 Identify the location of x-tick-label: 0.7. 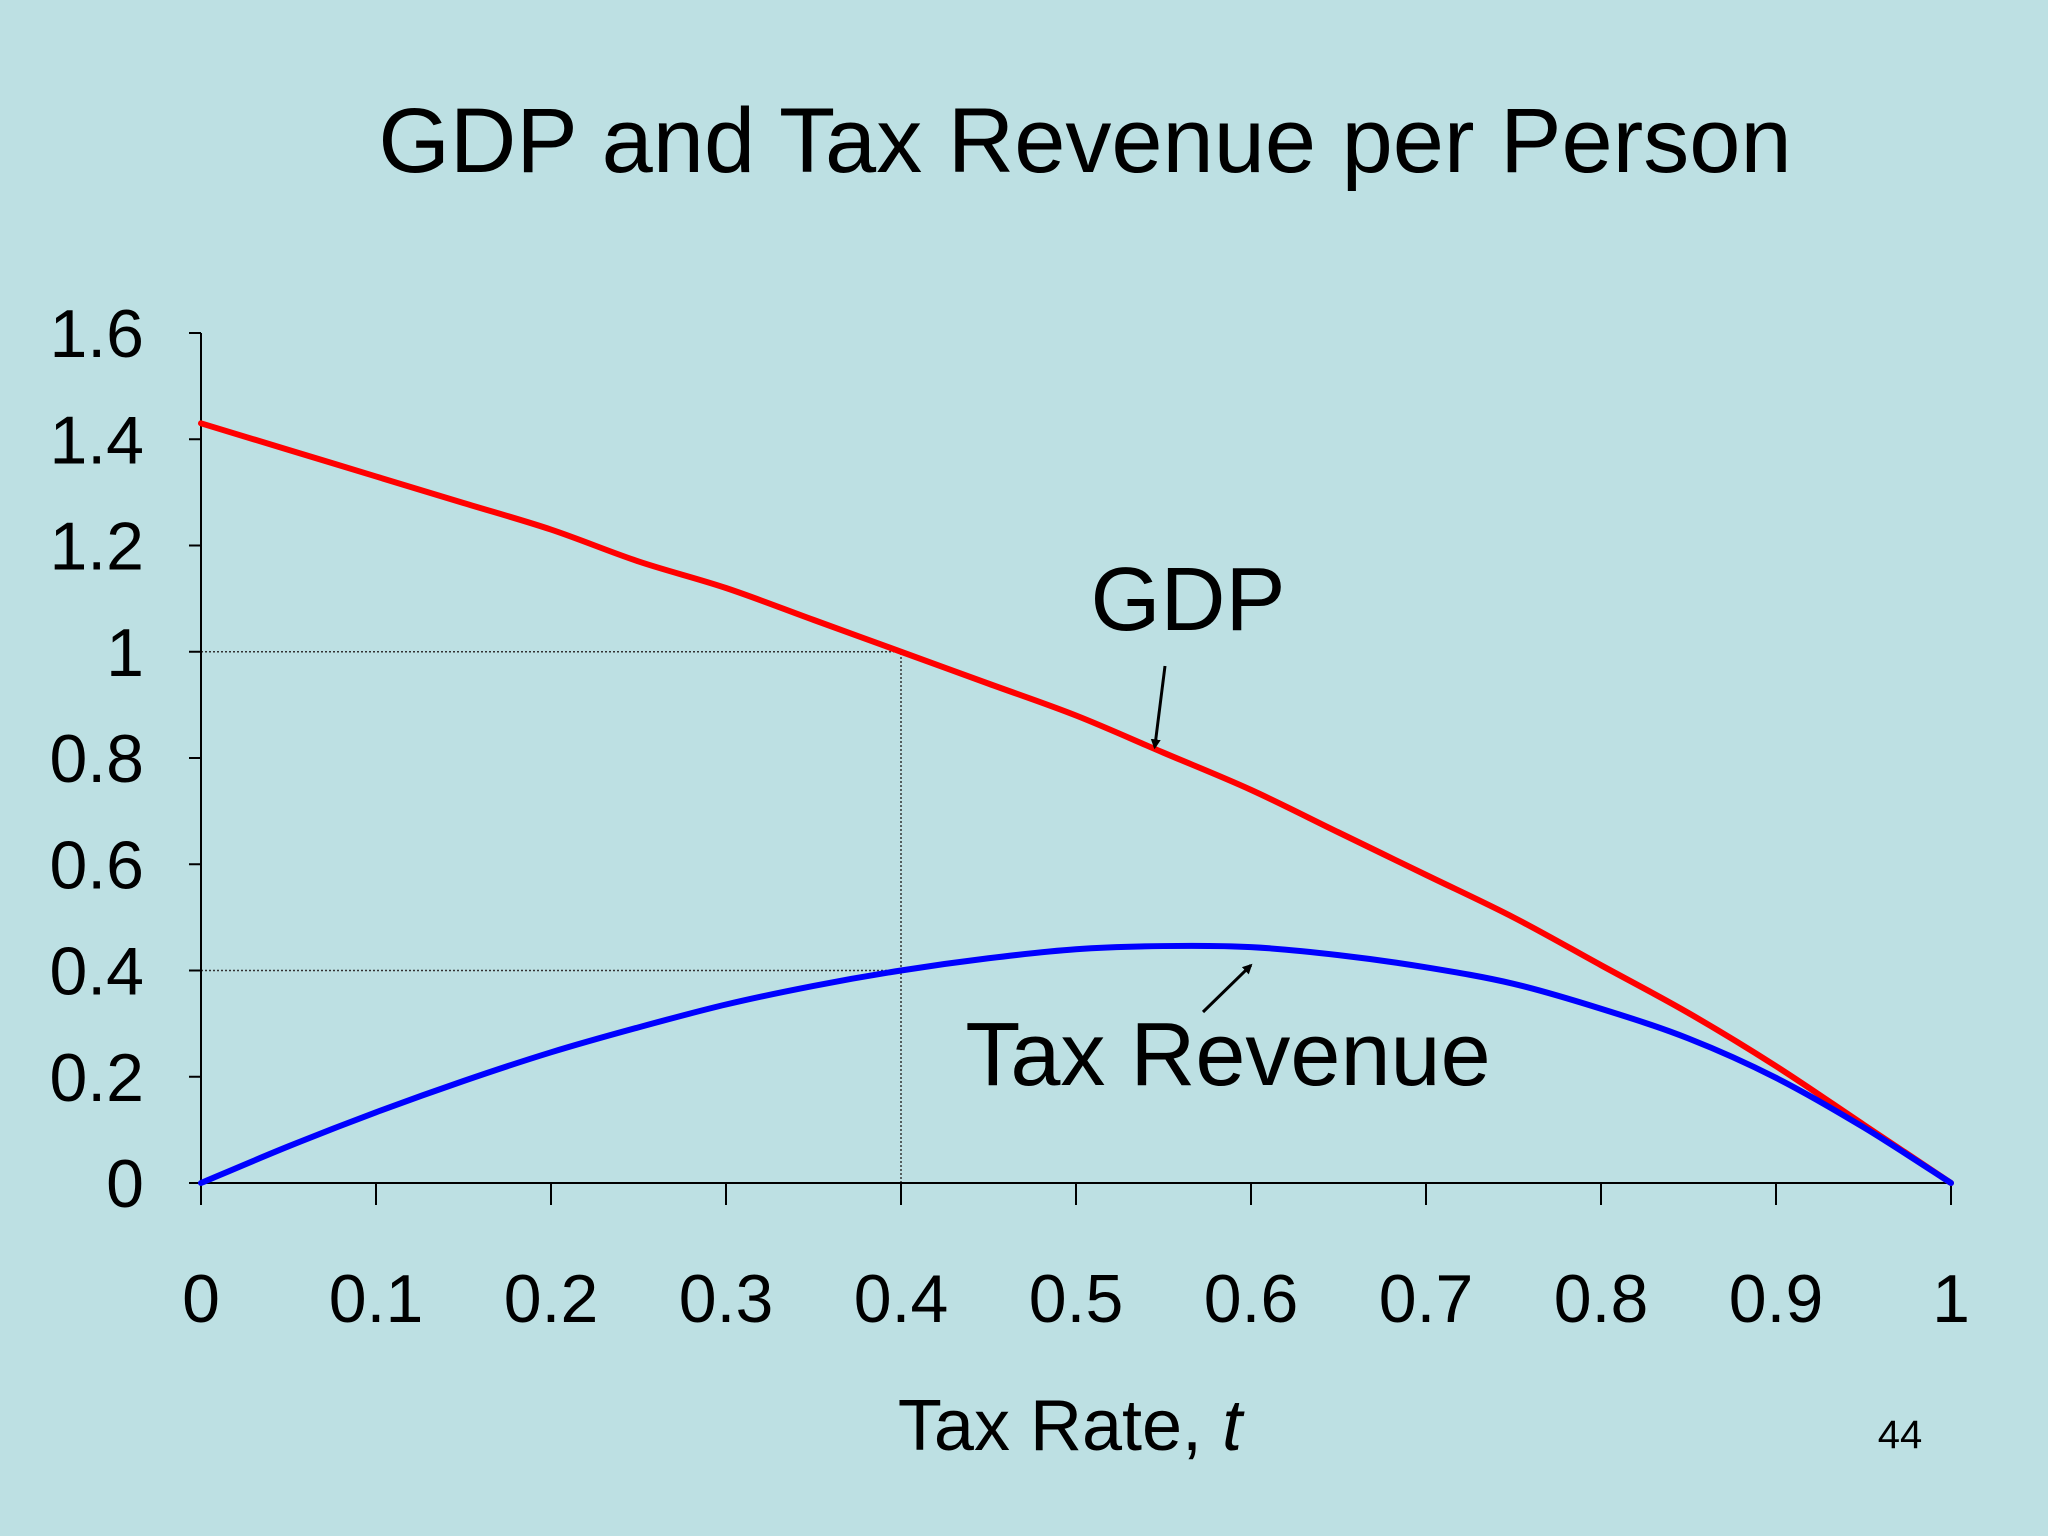
(1426, 1299).